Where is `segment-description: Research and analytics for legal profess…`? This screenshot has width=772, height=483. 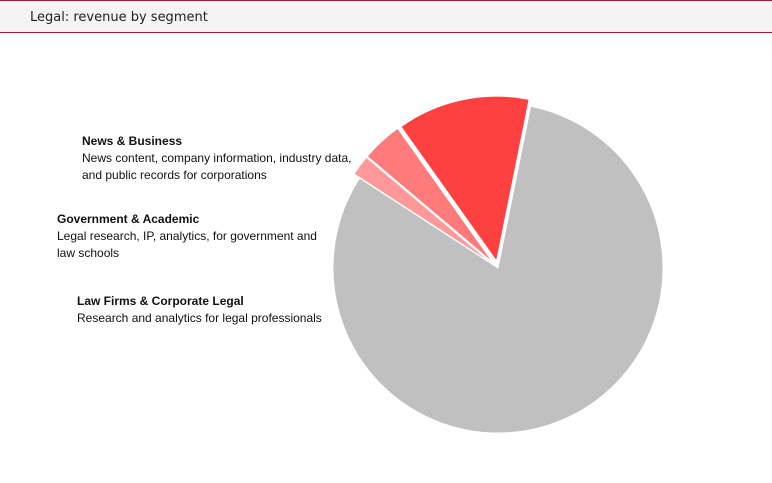 segment-description: Research and analytics for legal profess… is located at coordinates (199, 318).